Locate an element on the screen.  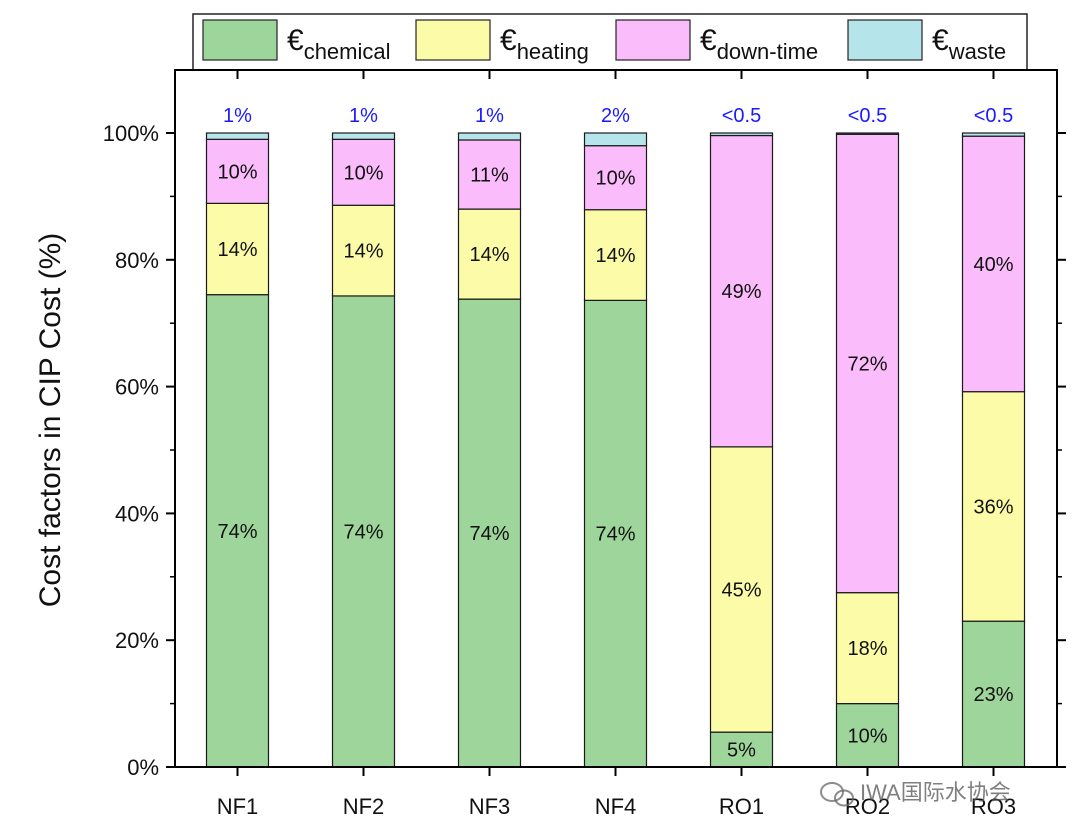
top-label-nf1: 1% is located at coordinates (237, 116).